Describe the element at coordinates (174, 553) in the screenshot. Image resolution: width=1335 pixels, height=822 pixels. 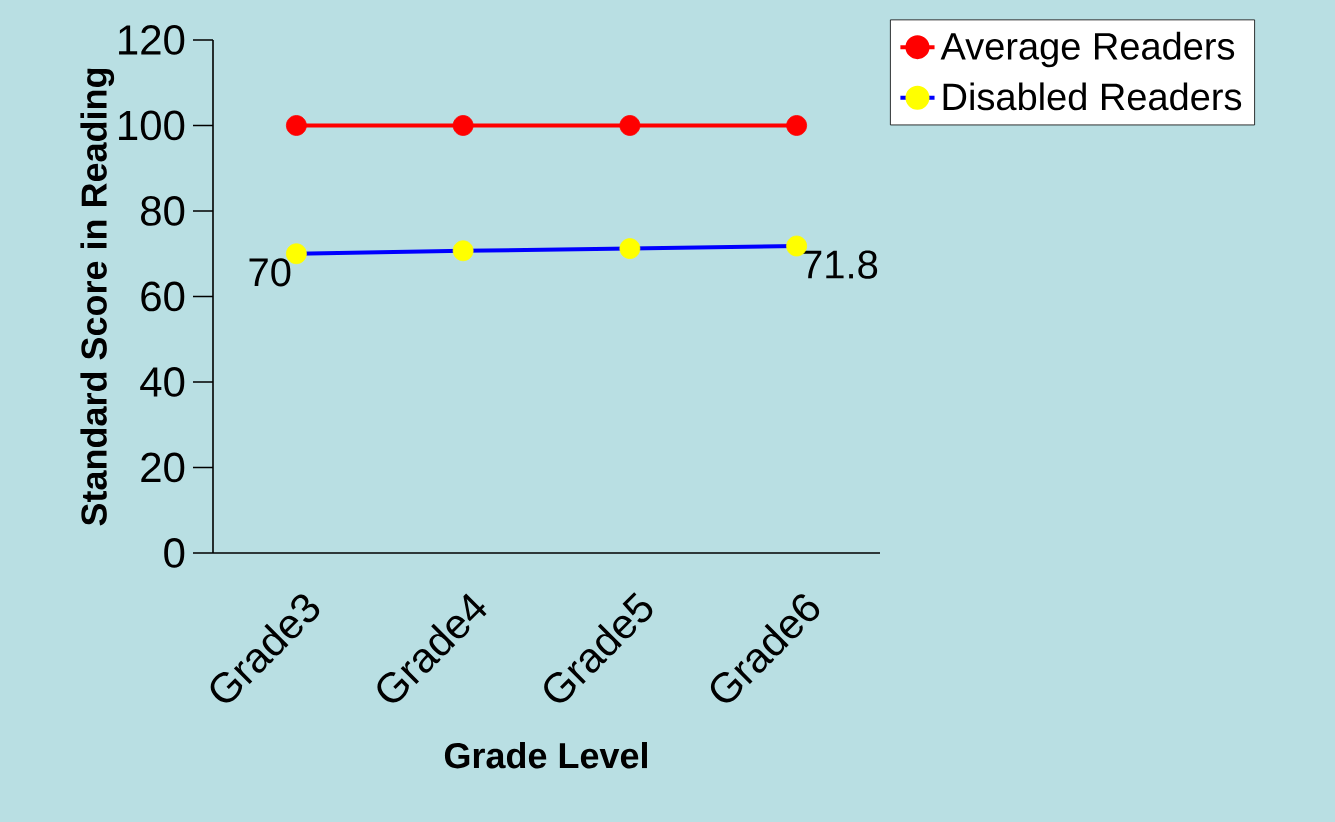
I see `y-tick-label: 0` at that location.